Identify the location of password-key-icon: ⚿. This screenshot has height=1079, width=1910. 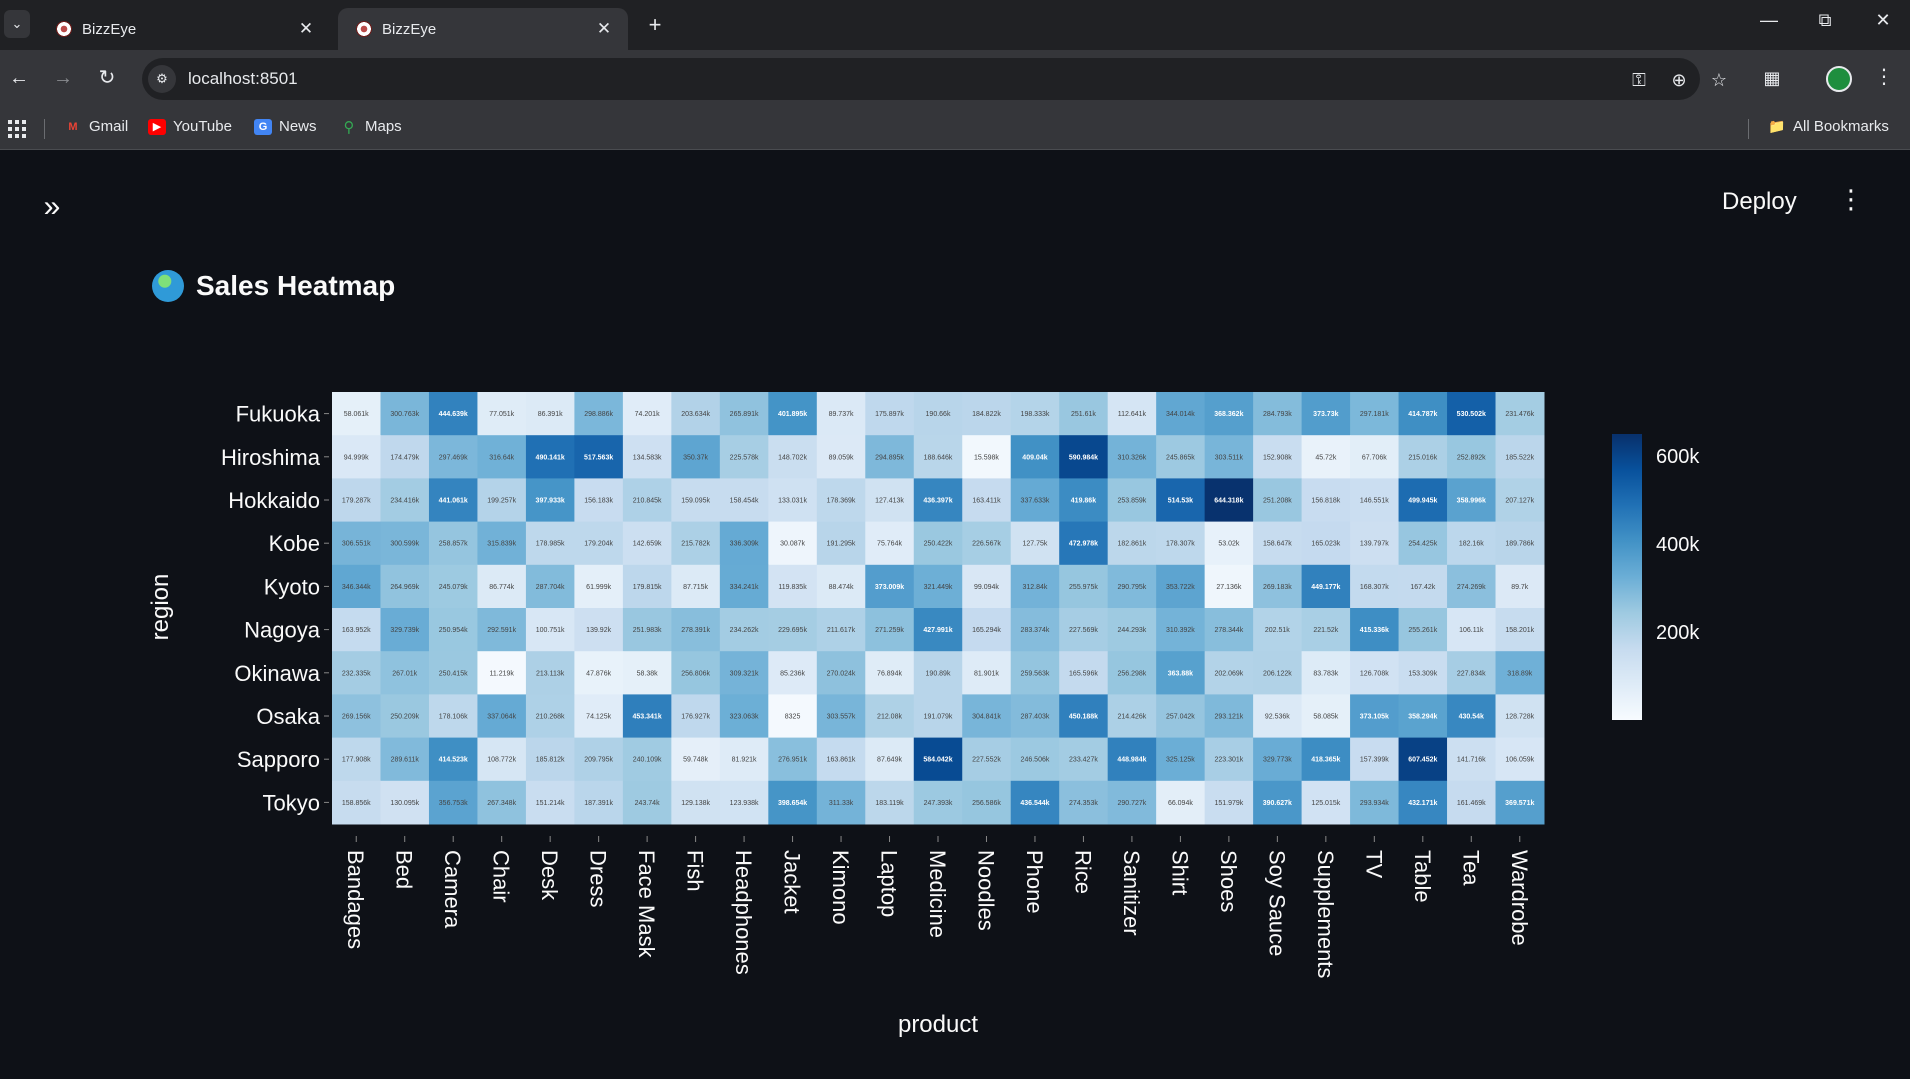
(1639, 80).